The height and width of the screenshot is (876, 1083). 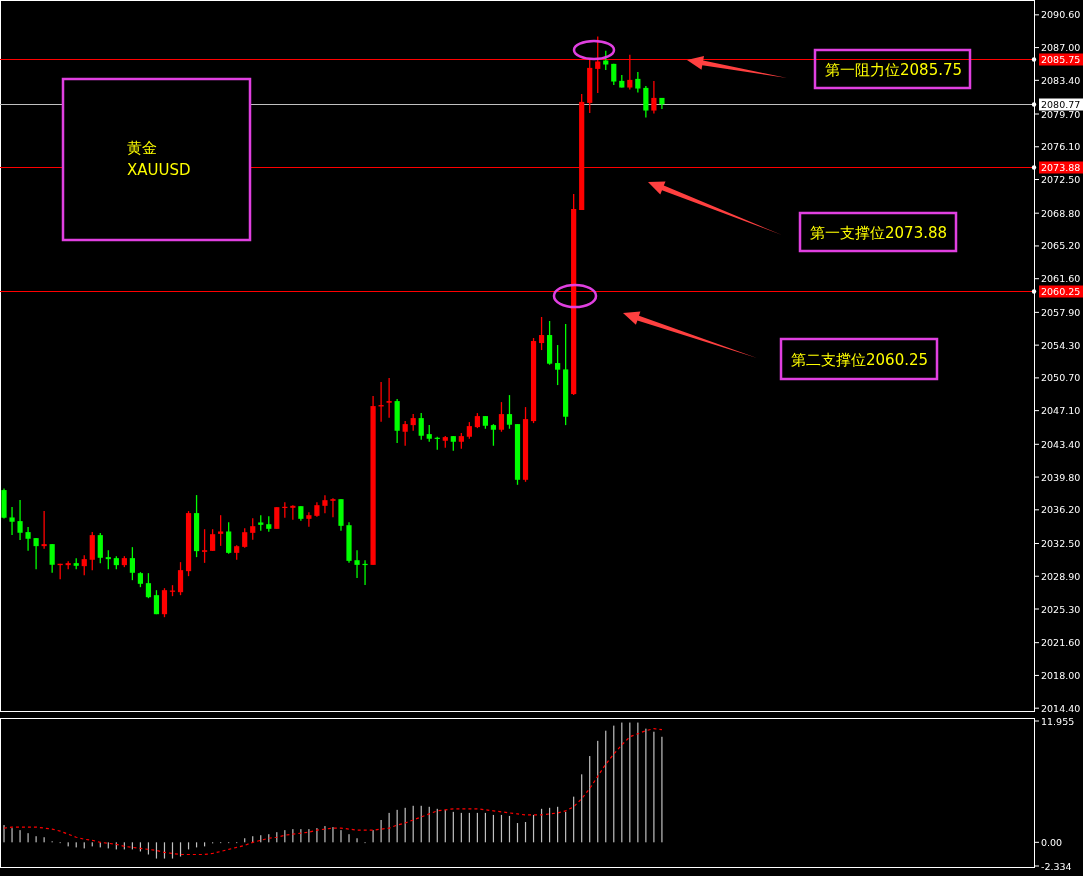 I want to click on y-tick-label: 2083.40, so click(x=1061, y=80).